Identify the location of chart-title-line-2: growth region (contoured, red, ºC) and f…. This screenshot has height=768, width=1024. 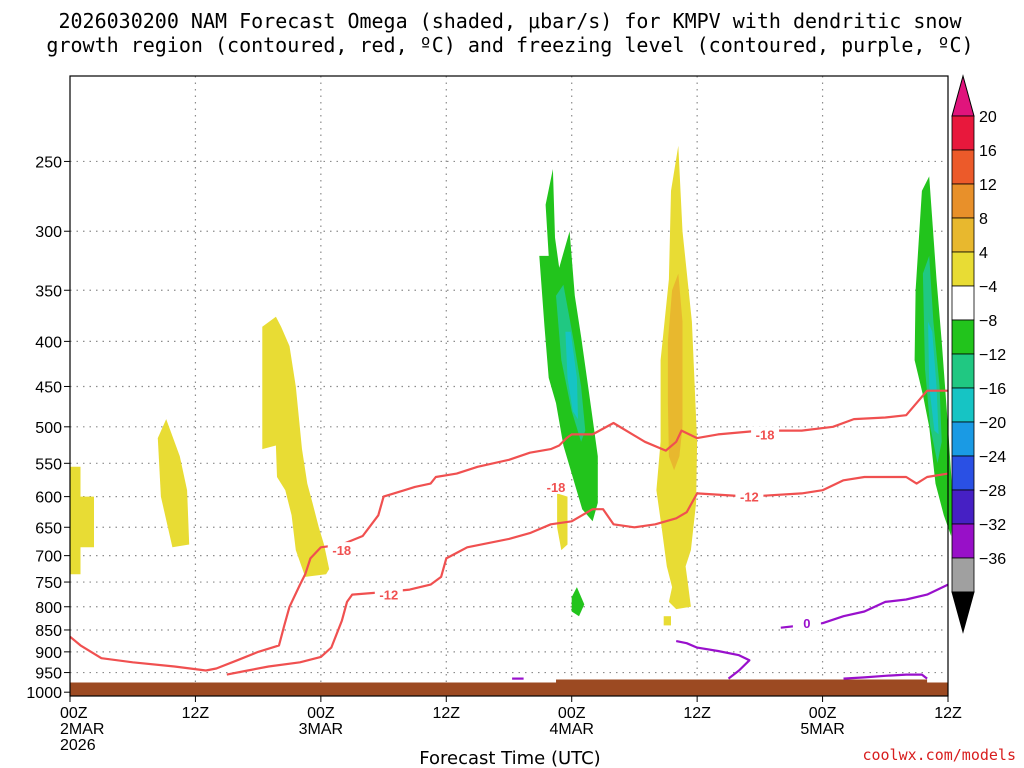
(509, 45).